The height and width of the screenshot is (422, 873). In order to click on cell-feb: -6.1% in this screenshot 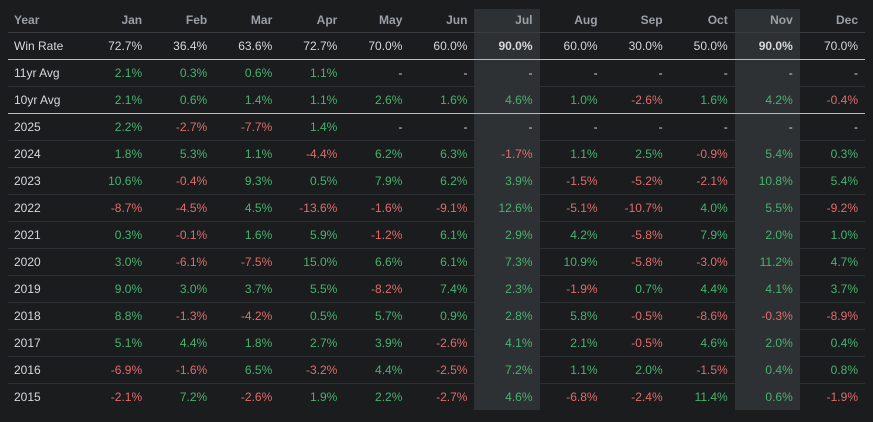, I will do `click(182, 262)`.